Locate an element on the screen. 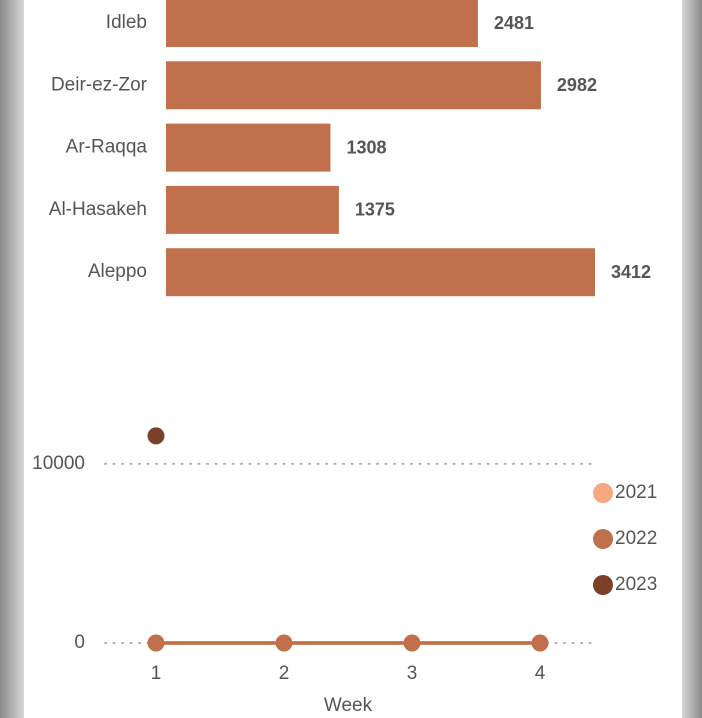 Image resolution: width=702 pixels, height=718 pixels. data-label: 1375 is located at coordinates (375, 210).